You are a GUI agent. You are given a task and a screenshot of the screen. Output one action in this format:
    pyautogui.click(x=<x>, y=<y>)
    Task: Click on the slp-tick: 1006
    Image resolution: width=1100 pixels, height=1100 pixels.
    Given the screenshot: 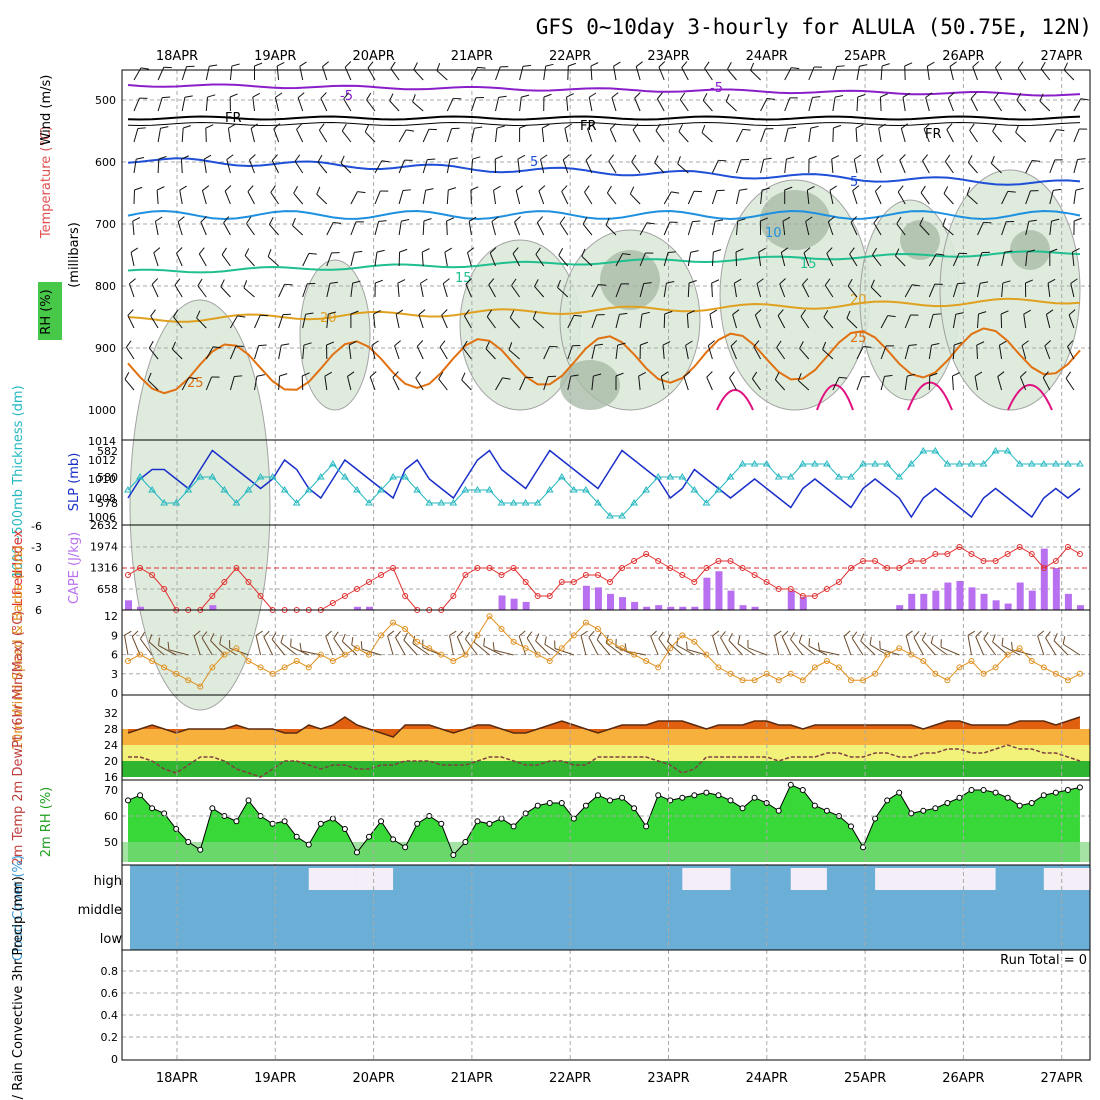 What is the action you would take?
    pyautogui.click(x=102, y=517)
    